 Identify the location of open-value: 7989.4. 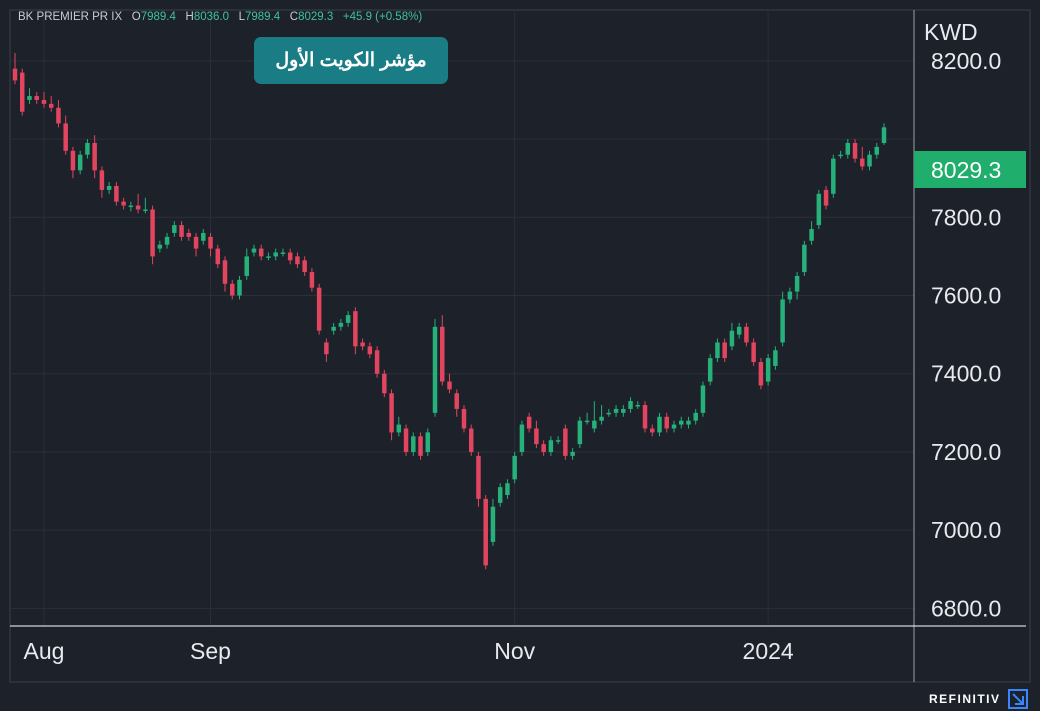
(158, 17).